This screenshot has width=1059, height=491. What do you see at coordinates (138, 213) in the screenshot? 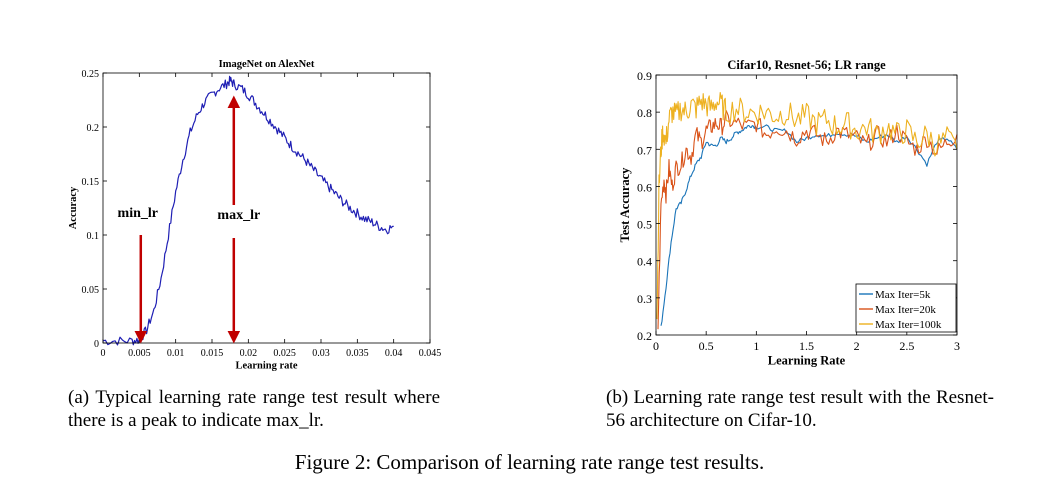
I see `min-lr-label: min_lr` at bounding box center [138, 213].